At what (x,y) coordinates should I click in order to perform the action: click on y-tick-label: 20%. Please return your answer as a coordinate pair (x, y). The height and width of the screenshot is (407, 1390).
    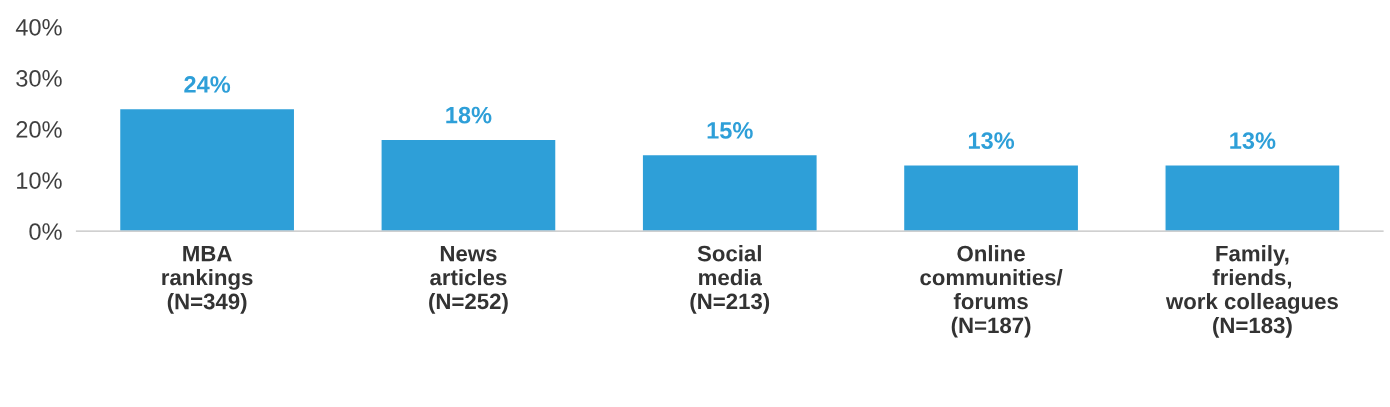
    Looking at the image, I should click on (39, 129).